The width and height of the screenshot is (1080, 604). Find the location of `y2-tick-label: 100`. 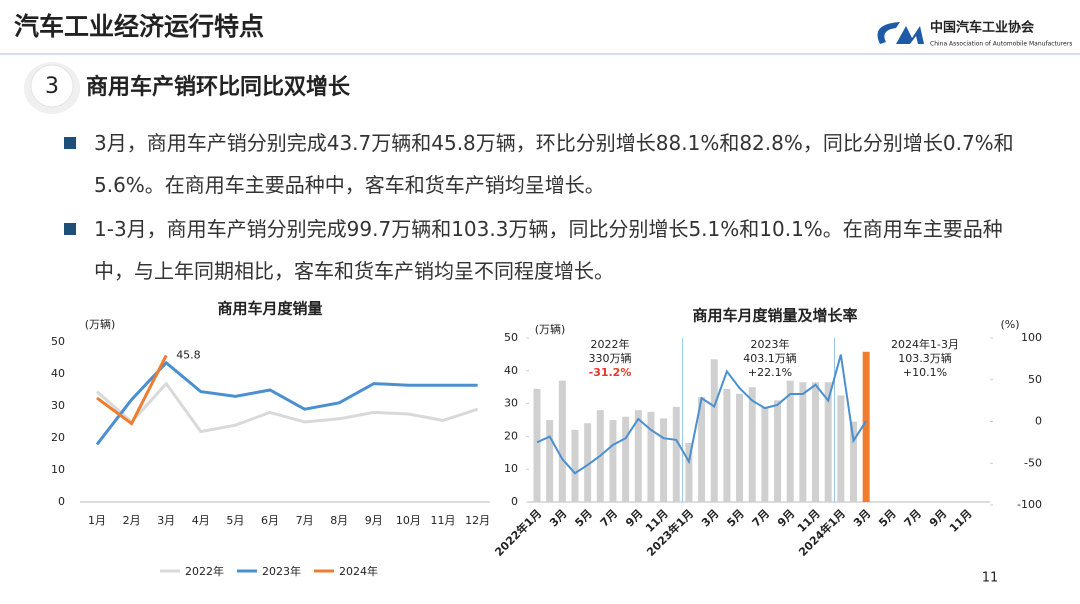

y2-tick-label: 100 is located at coordinates (1031, 337).